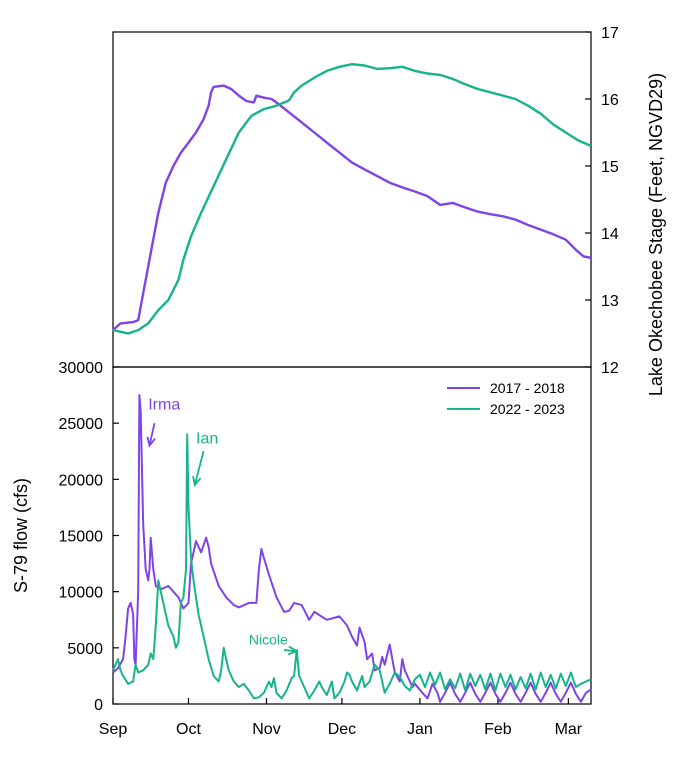 This screenshot has width=686, height=777. Describe the element at coordinates (266, 729) in the screenshot. I see `x-tick-label: Nov` at that location.